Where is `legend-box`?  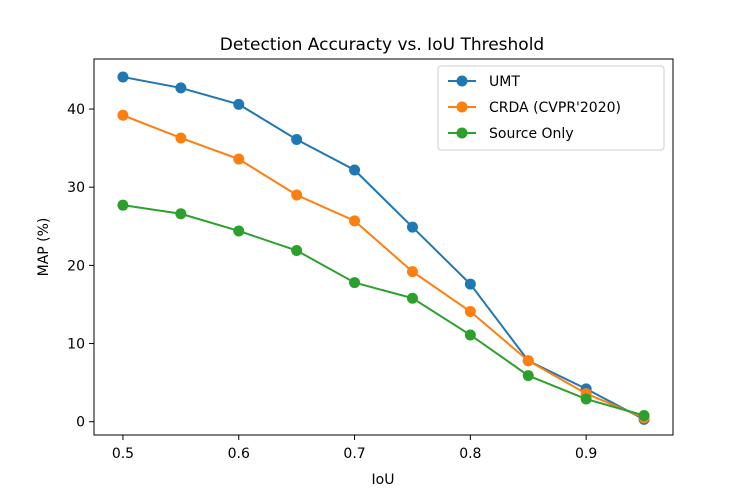
legend-box is located at coordinates (551, 108).